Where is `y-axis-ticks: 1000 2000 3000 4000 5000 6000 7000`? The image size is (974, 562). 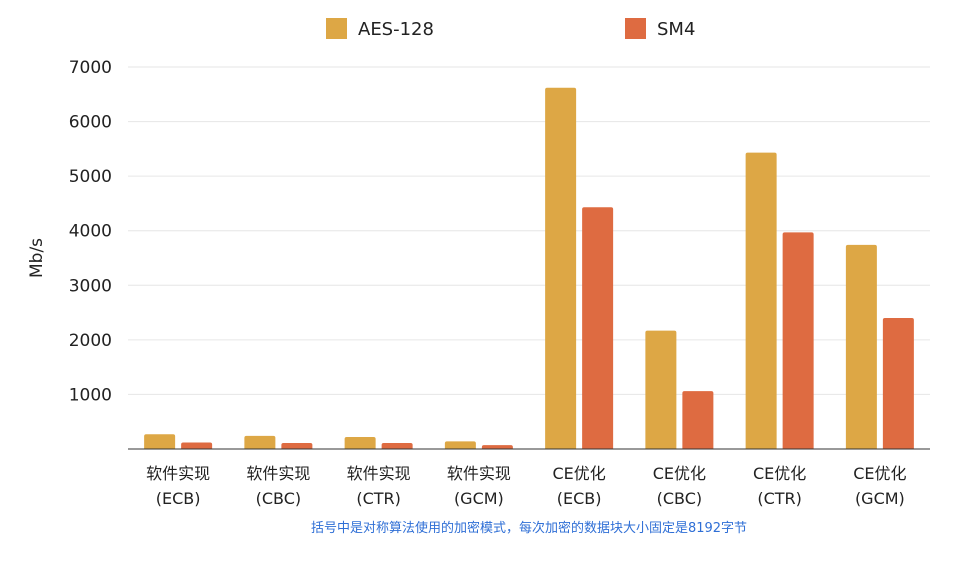
y-axis-ticks: 1000 2000 3000 4000 5000 6000 7000 is located at coordinates (90, 231).